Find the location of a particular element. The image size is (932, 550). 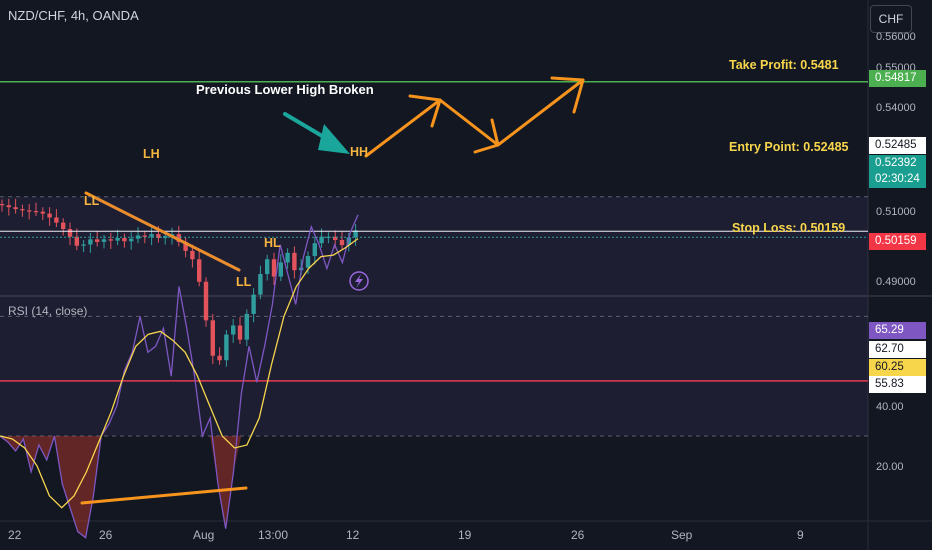

rsi-ma-tag: 60.25 is located at coordinates (897, 367).